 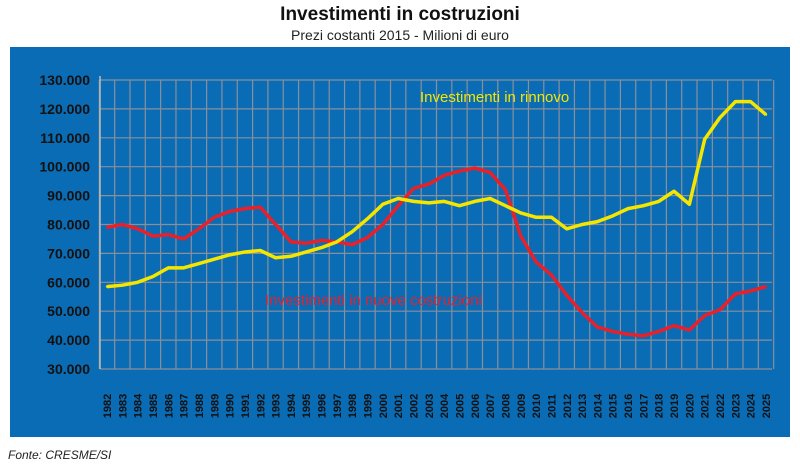 What do you see at coordinates (614, 406) in the screenshot?
I see `x-tick-label: 2015` at bounding box center [614, 406].